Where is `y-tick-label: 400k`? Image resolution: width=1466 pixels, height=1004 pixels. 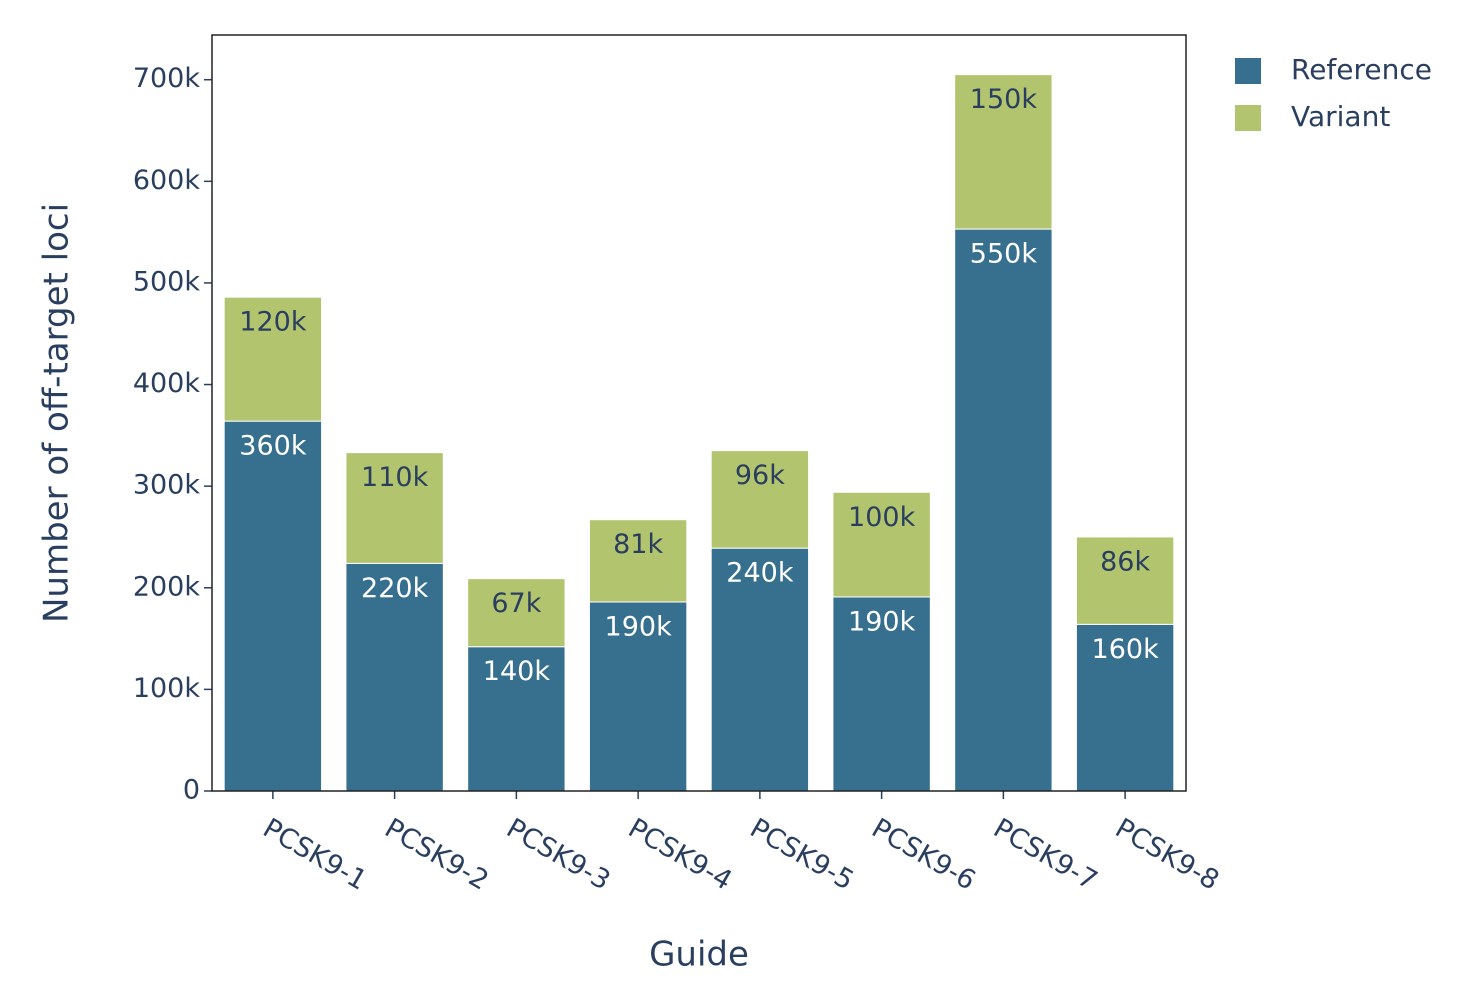 y-tick-label: 400k is located at coordinates (167, 383).